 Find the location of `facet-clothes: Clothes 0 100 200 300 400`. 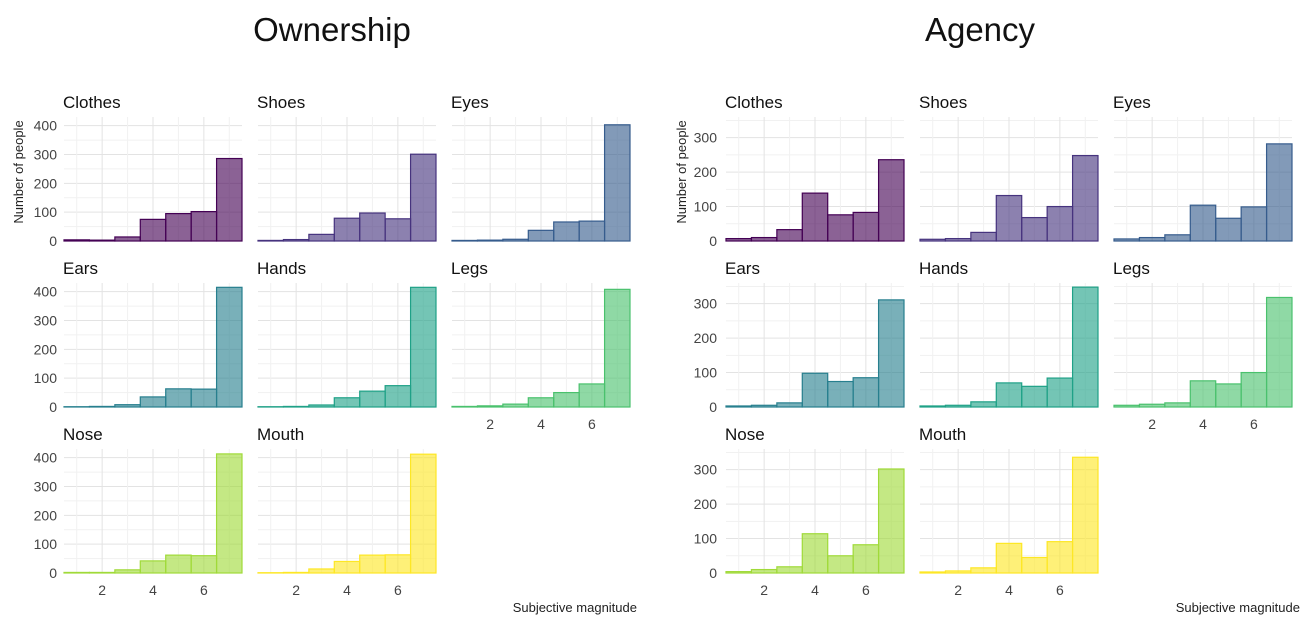

facet-clothes: Clothes 0 100 200 300 400 is located at coordinates (138, 171).